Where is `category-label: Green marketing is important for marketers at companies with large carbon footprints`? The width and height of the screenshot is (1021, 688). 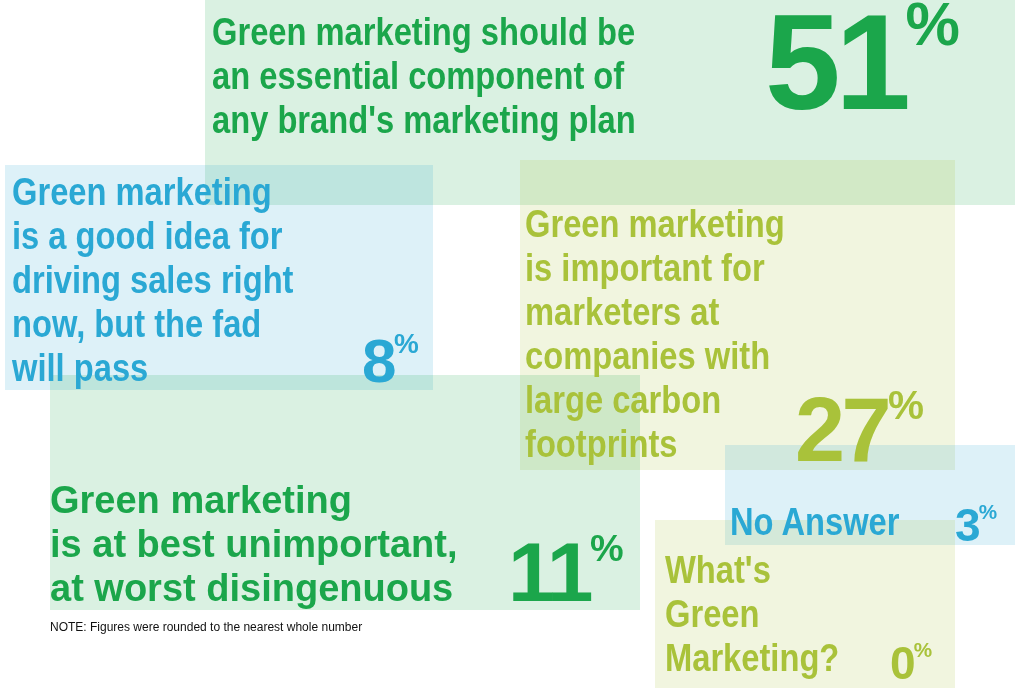 category-label: Green marketing is important for marketers at companies with large carbon footprints is located at coordinates (655, 334).